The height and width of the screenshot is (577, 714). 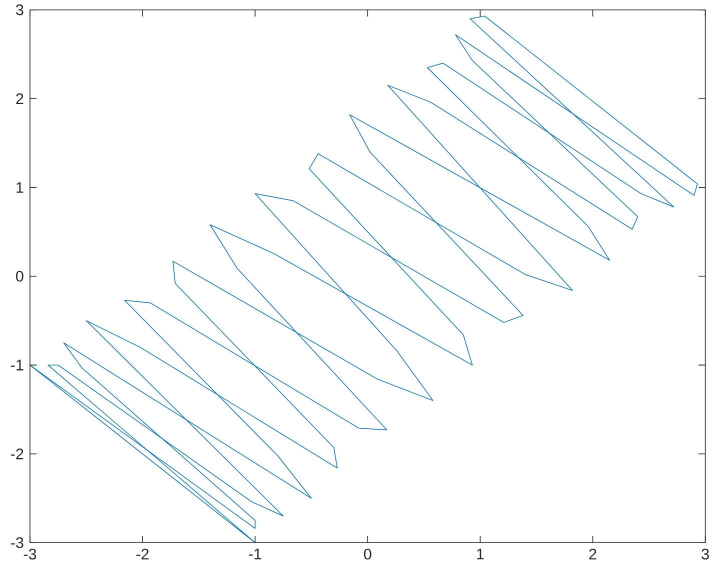 What do you see at coordinates (142, 554) in the screenshot?
I see `x-tick-label: -2` at bounding box center [142, 554].